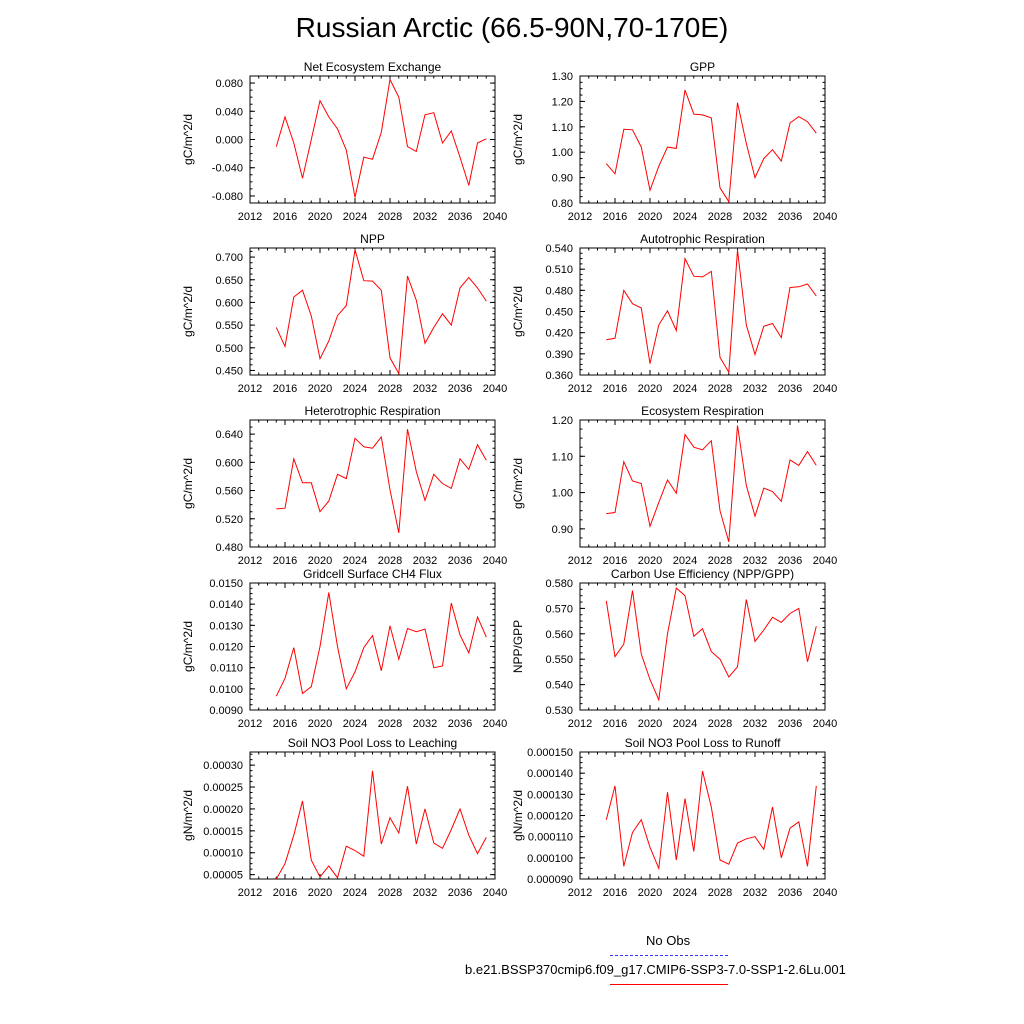 Image resolution: width=1024 pixels, height=1024 pixels. What do you see at coordinates (229, 281) in the screenshot?
I see `y-tick-label: 0.650` at bounding box center [229, 281].